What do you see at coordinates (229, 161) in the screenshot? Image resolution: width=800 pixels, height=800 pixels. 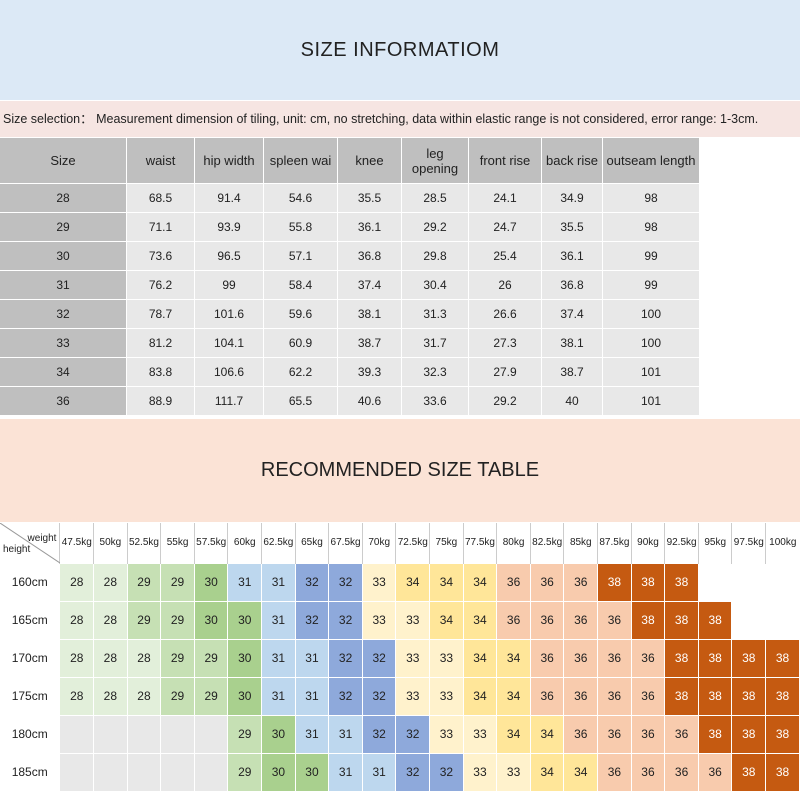 I see `size-table-header-cell: hip width` at bounding box center [229, 161].